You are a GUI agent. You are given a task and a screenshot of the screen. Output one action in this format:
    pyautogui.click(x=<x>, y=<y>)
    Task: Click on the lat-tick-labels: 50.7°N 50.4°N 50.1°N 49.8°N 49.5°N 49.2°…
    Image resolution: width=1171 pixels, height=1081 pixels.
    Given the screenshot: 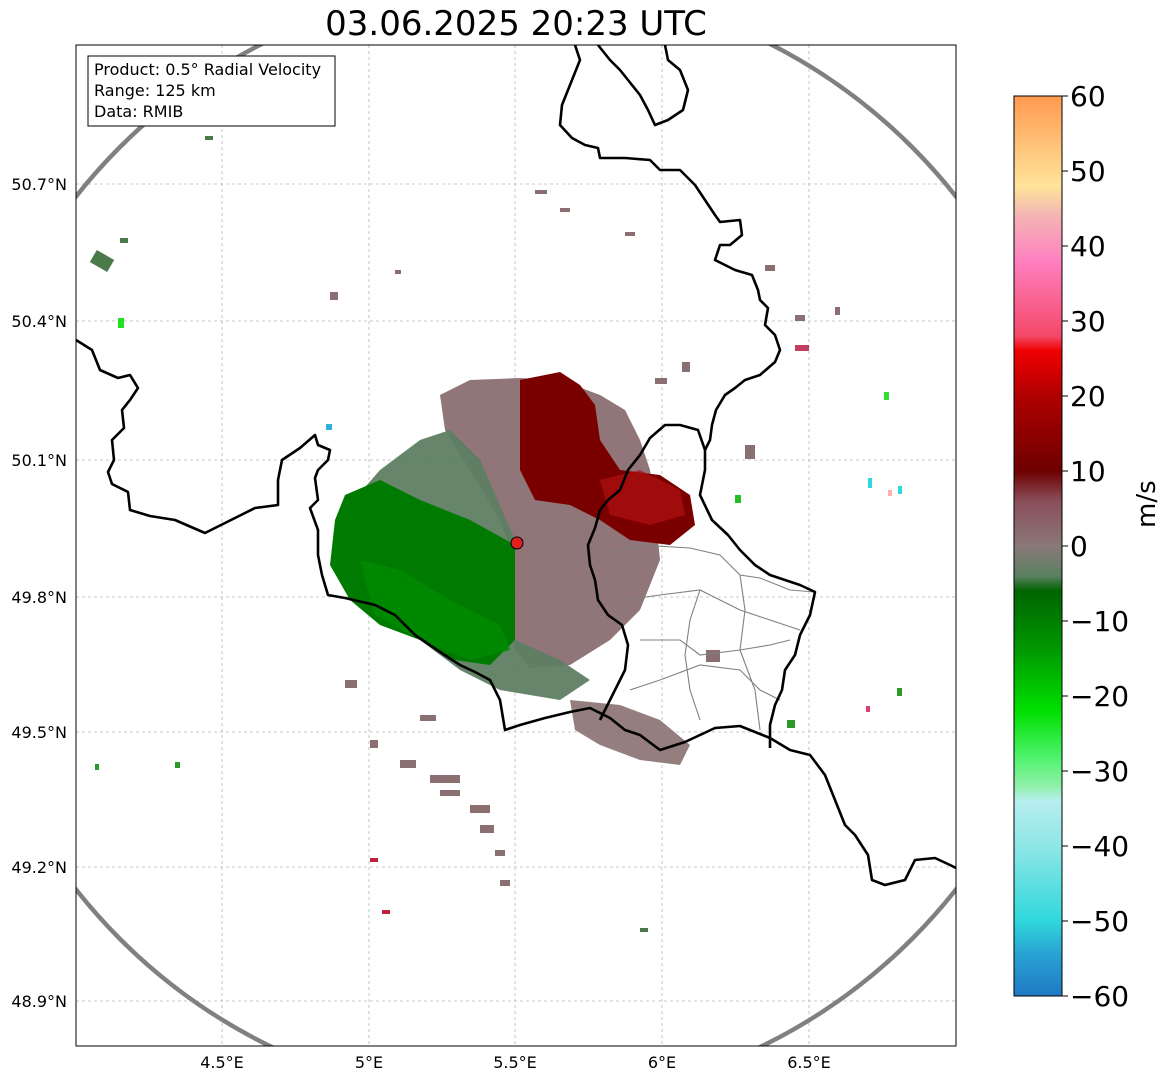 What is the action you would take?
    pyautogui.click(x=39, y=593)
    